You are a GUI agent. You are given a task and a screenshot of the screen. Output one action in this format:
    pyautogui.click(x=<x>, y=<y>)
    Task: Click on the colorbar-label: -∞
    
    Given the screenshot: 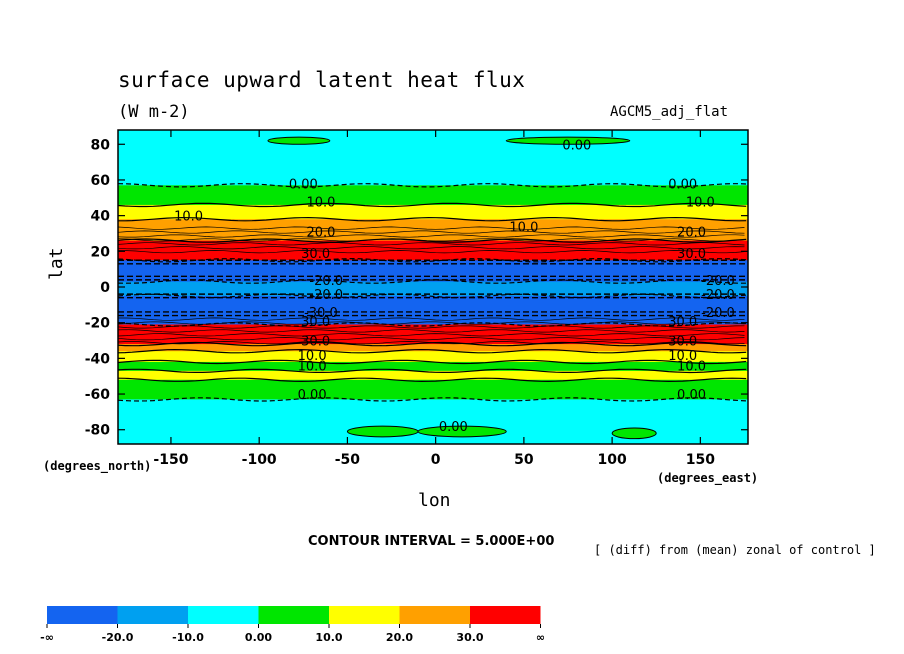 What is the action you would take?
    pyautogui.click(x=47, y=637)
    